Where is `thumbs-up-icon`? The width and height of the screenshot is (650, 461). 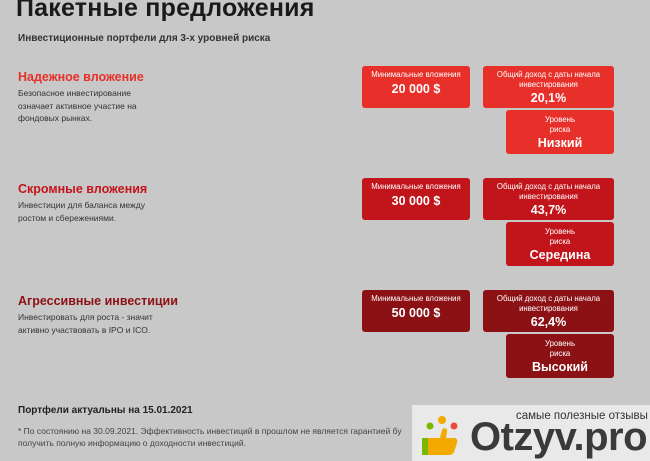
thumbs-up-icon is located at coordinates (442, 437).